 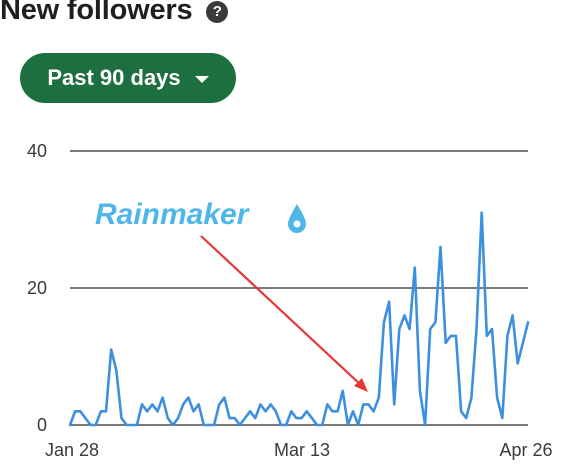 What do you see at coordinates (72, 450) in the screenshot?
I see `x-tick-label: Jan 28` at bounding box center [72, 450].